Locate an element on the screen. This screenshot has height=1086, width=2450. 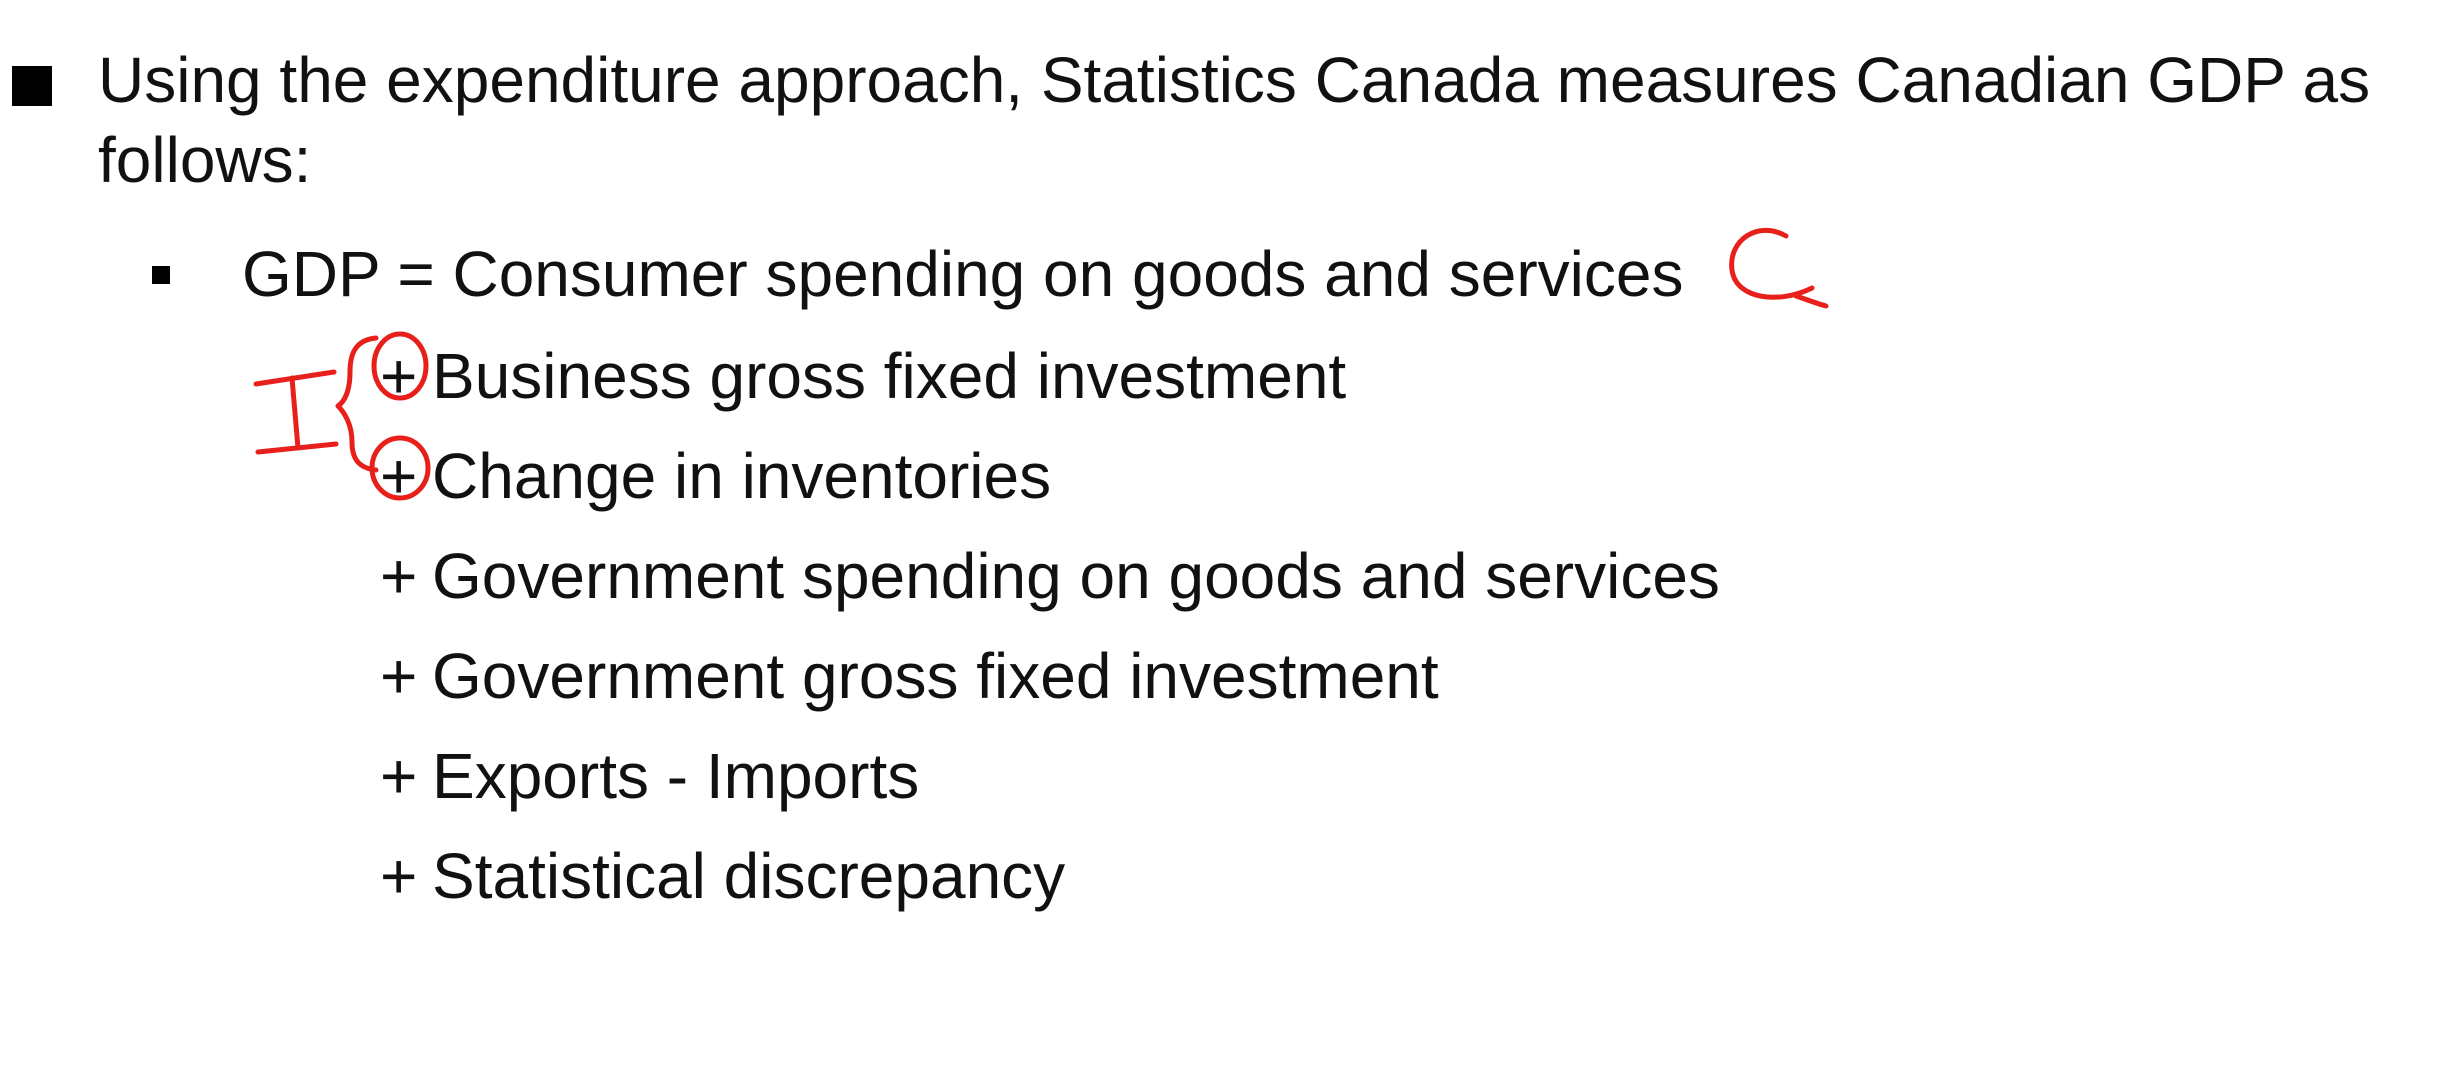
term-label: Government gross fixed investment is located at coordinates (935, 676).